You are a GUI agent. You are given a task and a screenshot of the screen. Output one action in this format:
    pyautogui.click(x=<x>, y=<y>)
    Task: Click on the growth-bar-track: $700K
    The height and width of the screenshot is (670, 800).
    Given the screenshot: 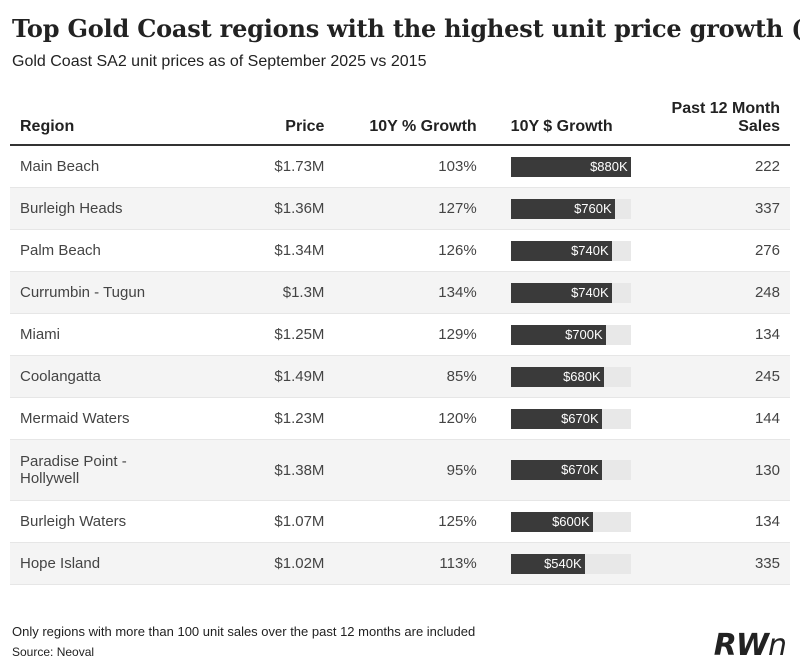 What is the action you would take?
    pyautogui.click(x=570, y=334)
    